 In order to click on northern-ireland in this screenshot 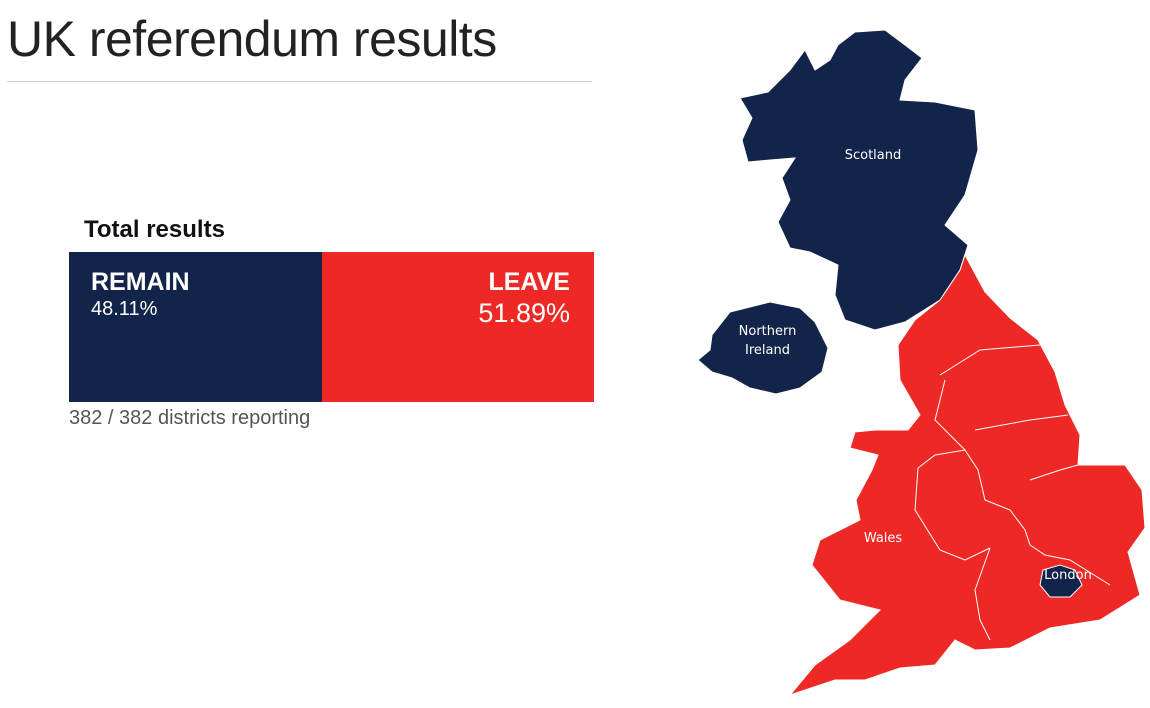, I will do `click(763, 348)`.